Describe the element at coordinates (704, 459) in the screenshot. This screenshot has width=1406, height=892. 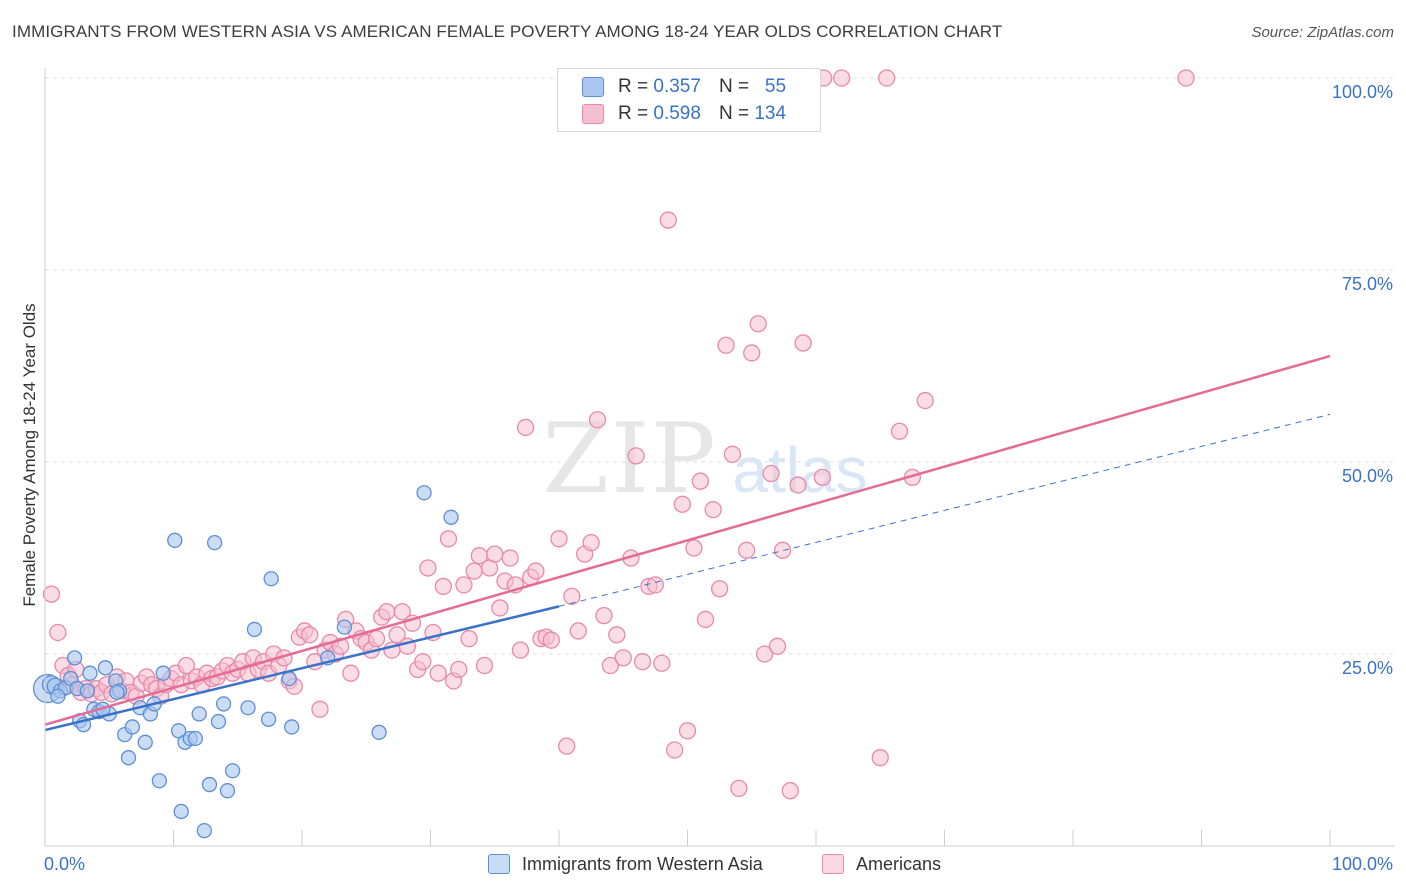
I see `watermark: ZIP atlas` at that location.